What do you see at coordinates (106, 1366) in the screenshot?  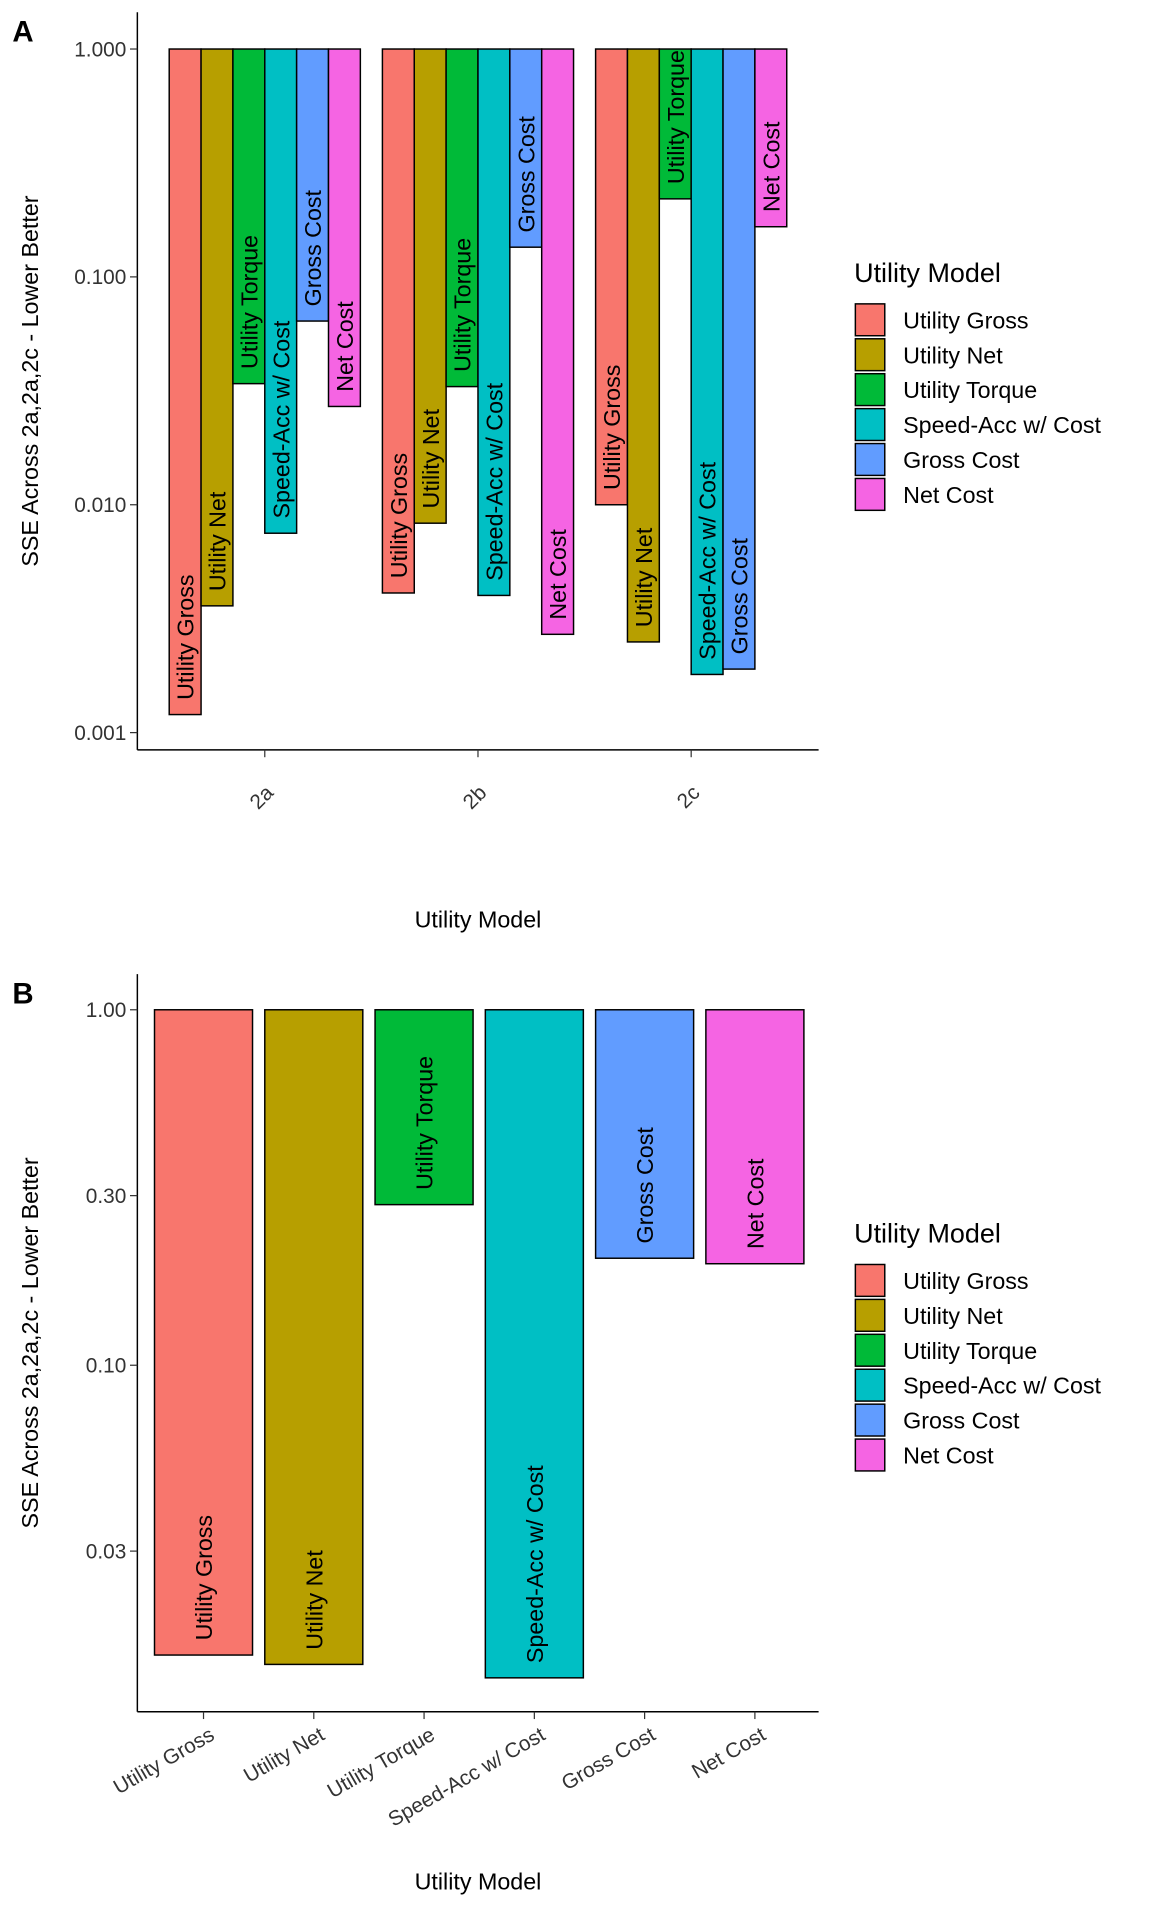 I see `y-tick-label: 0.10` at bounding box center [106, 1366].